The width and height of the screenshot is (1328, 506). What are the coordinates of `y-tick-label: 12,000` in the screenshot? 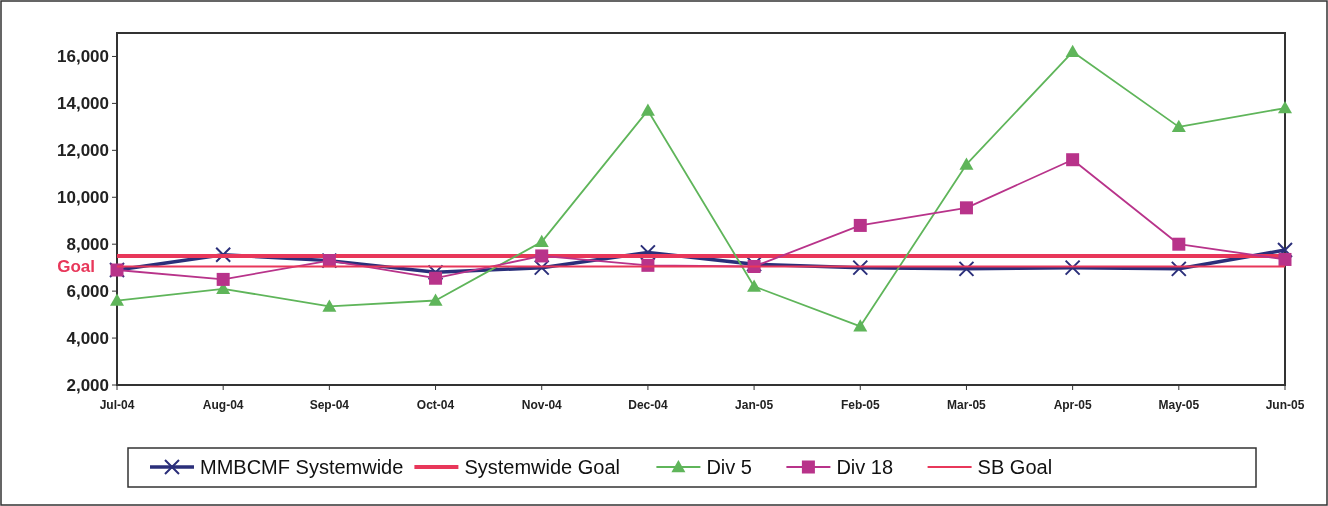 It's located at (83, 151).